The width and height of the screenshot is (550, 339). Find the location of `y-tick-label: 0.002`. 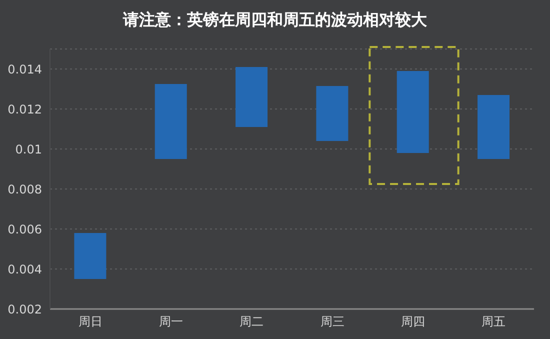

y-tick-label: 0.002 is located at coordinates (25, 309).